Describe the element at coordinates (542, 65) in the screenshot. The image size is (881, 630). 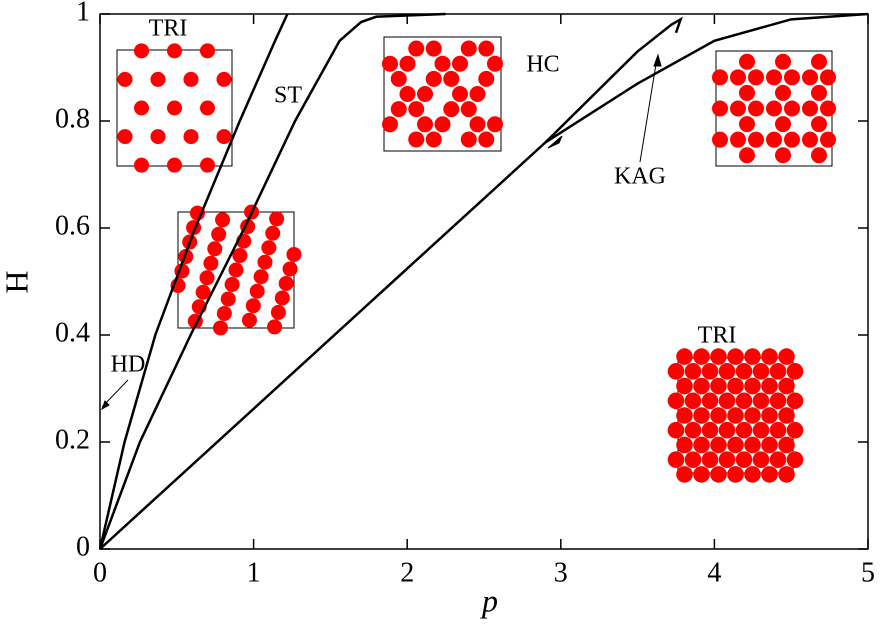
I see `annotation: HC` at that location.